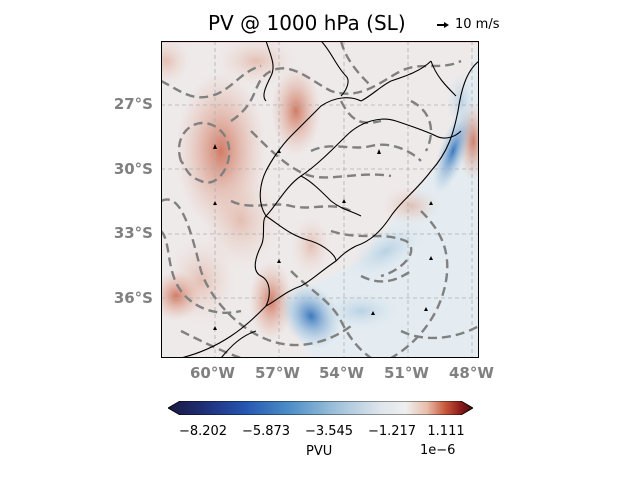  I want to click on colorbar, so click(320, 408).